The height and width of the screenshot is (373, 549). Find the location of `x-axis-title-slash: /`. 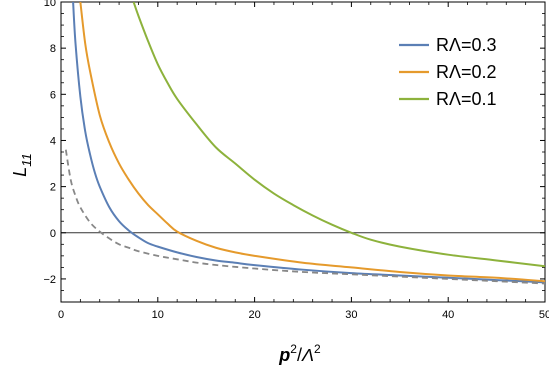

x-axis-title-slash: / is located at coordinates (299, 355).